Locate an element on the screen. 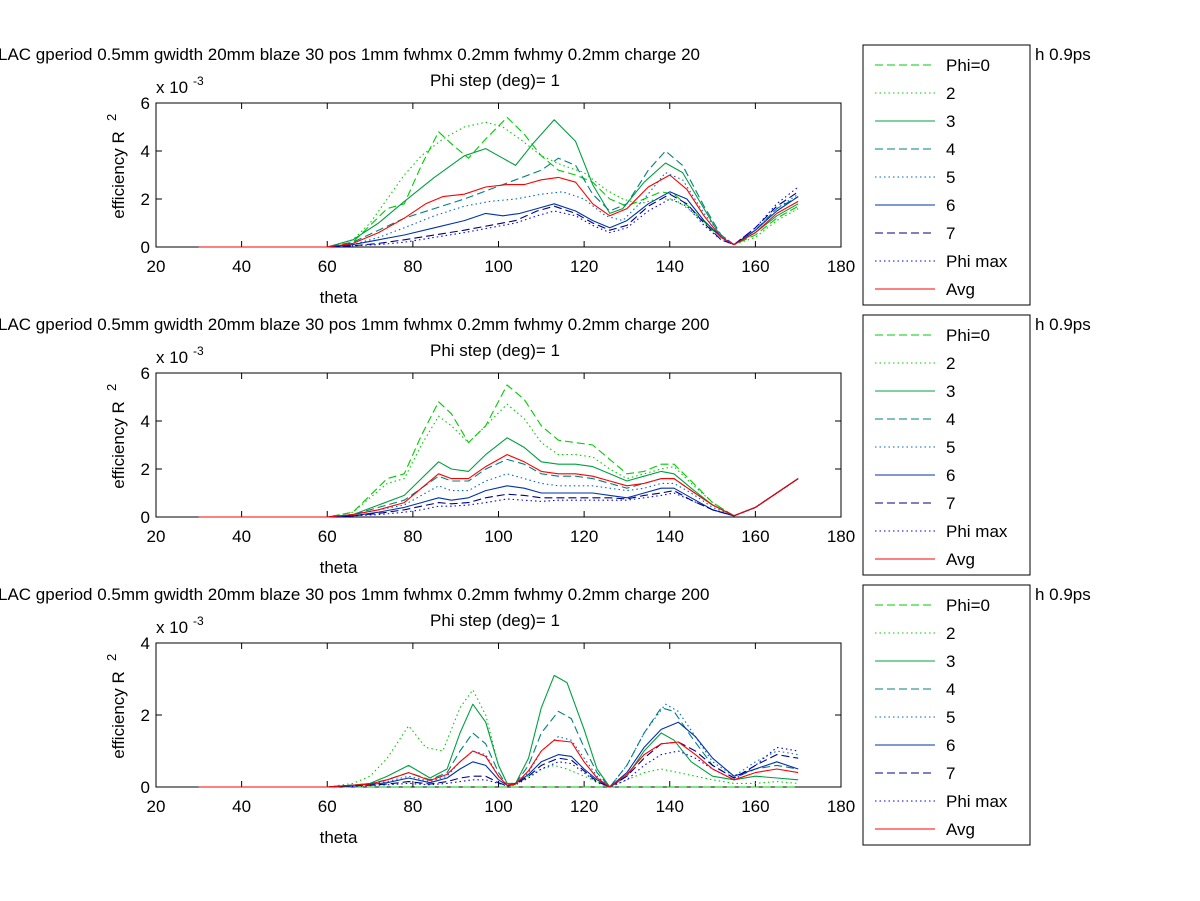 This screenshot has height=901, width=1200. y-axis-label: efficiency R is located at coordinates (118, 445).